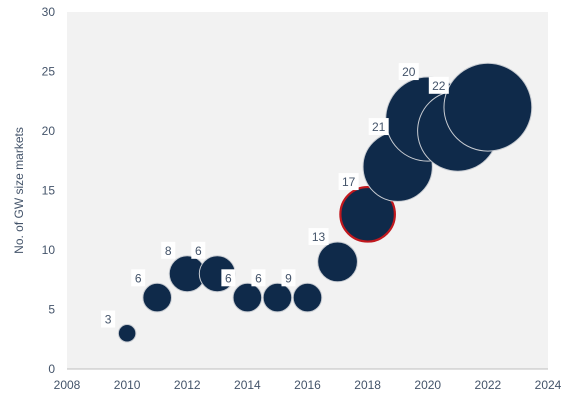  Describe the element at coordinates (367, 385) in the screenshot. I see `x-tick-label: 2018` at that location.